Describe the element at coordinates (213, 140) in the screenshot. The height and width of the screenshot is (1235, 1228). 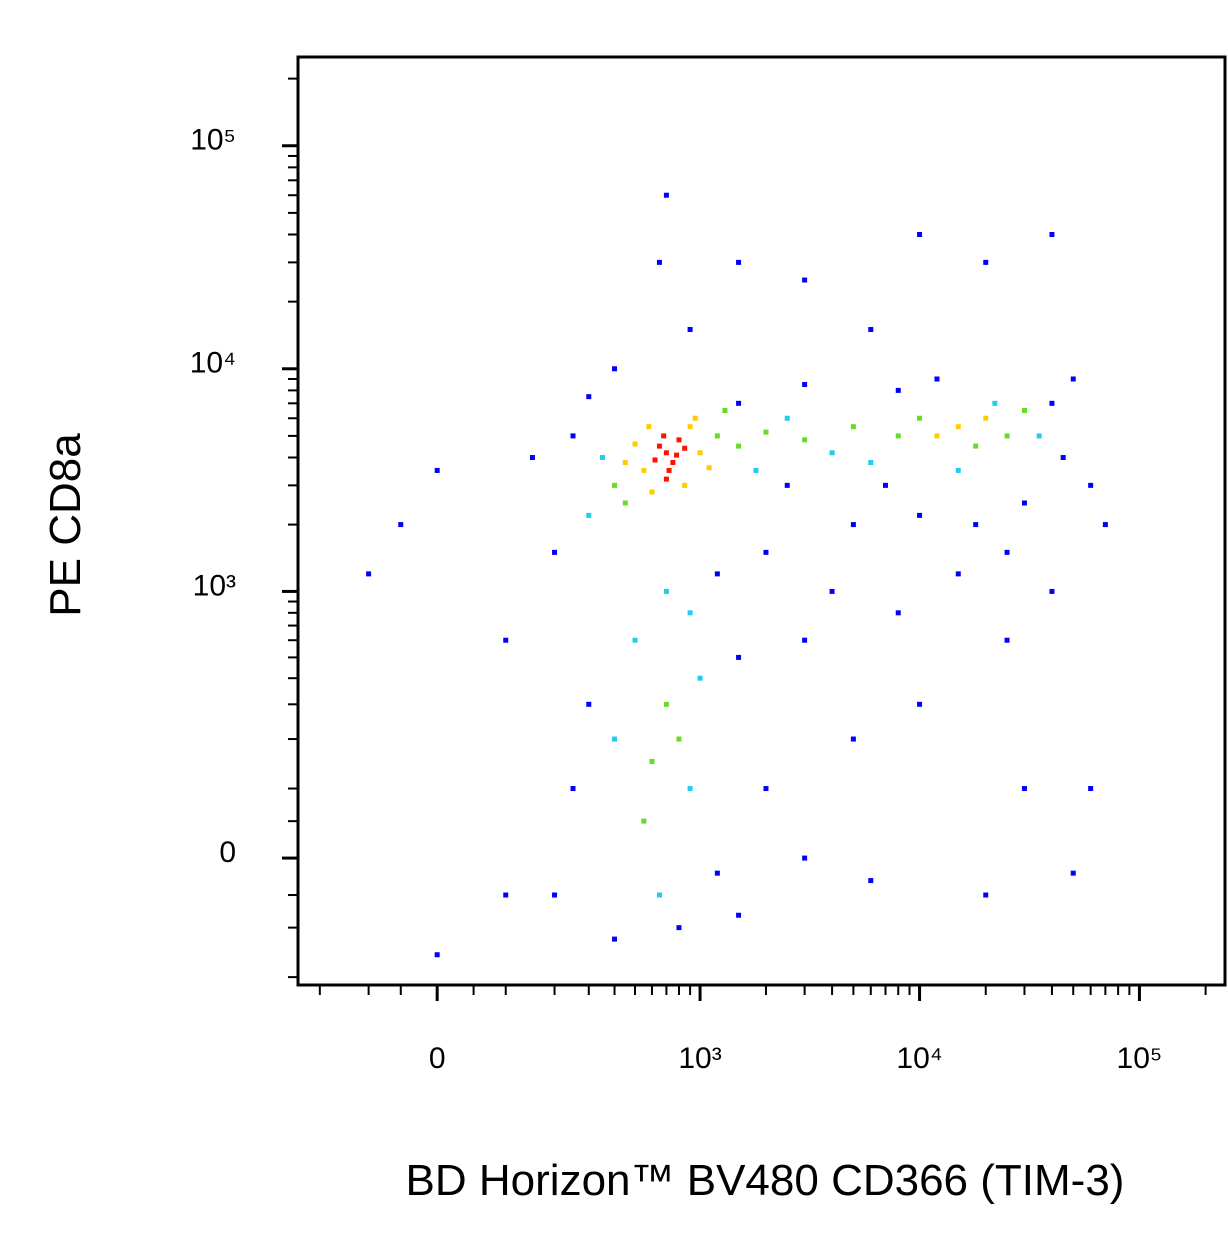
I see `y-tick-label: 10⁵` at that location.